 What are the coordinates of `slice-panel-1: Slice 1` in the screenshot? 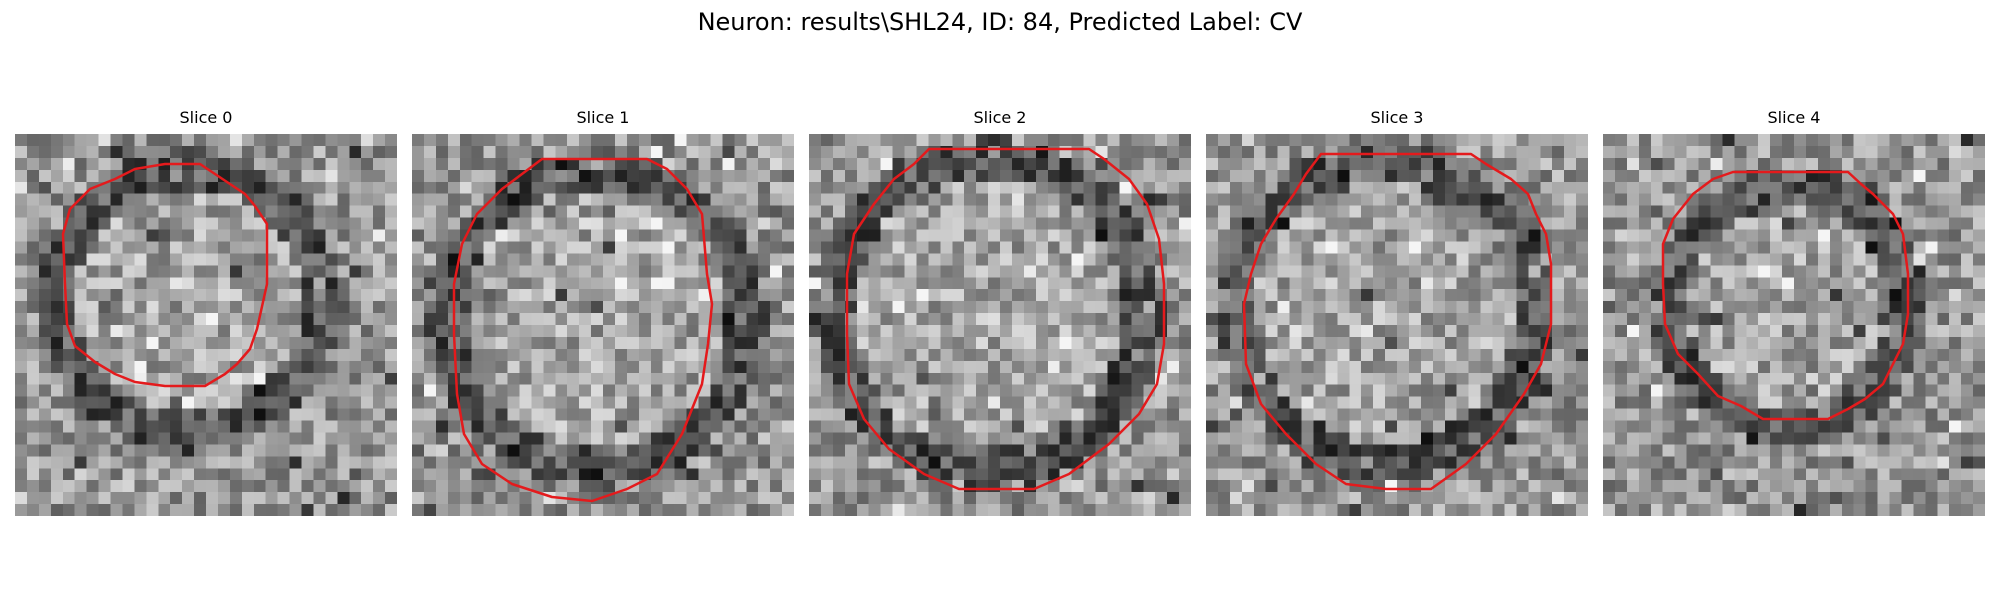 It's located at (603, 312).